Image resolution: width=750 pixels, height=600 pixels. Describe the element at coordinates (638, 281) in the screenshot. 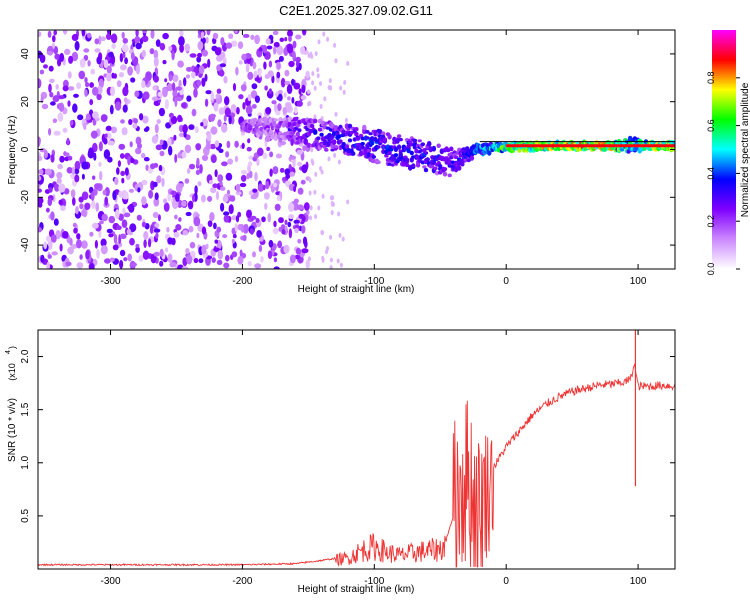

I see `x-tick-label: 100` at that location.